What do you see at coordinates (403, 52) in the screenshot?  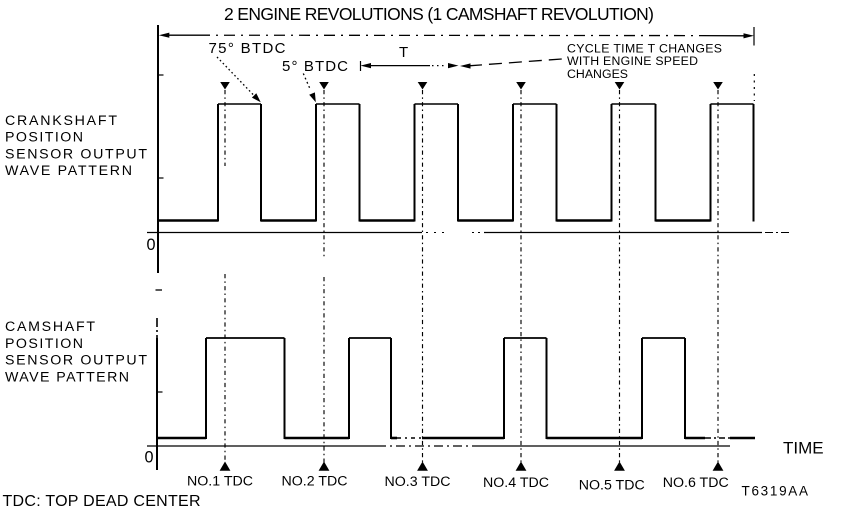 I see `svg-text: T` at bounding box center [403, 52].